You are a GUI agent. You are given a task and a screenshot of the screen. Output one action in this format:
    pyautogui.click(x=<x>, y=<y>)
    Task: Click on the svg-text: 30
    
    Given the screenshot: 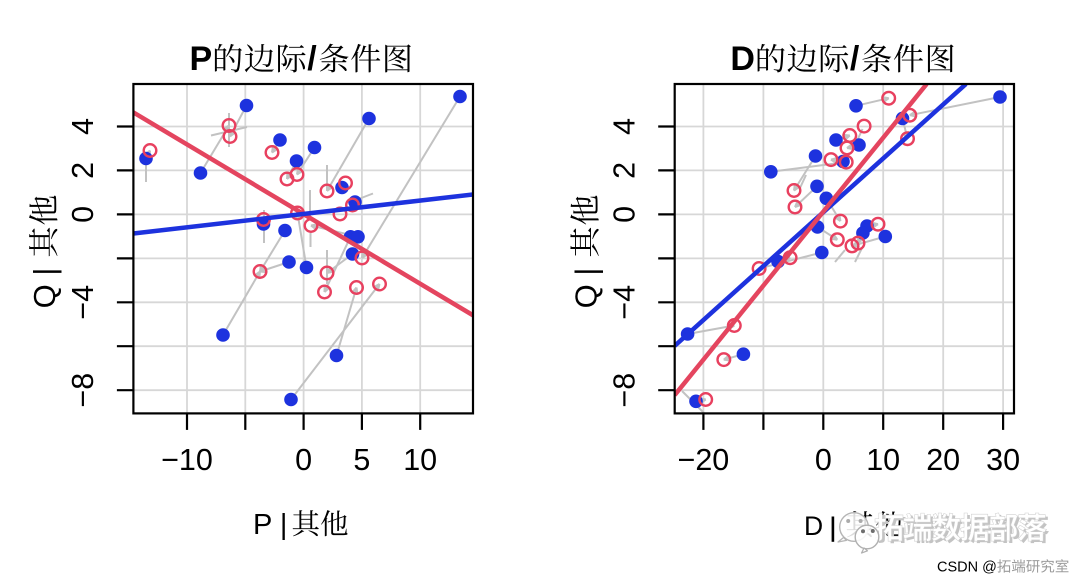 What is the action you would take?
    pyautogui.click(x=1003, y=460)
    